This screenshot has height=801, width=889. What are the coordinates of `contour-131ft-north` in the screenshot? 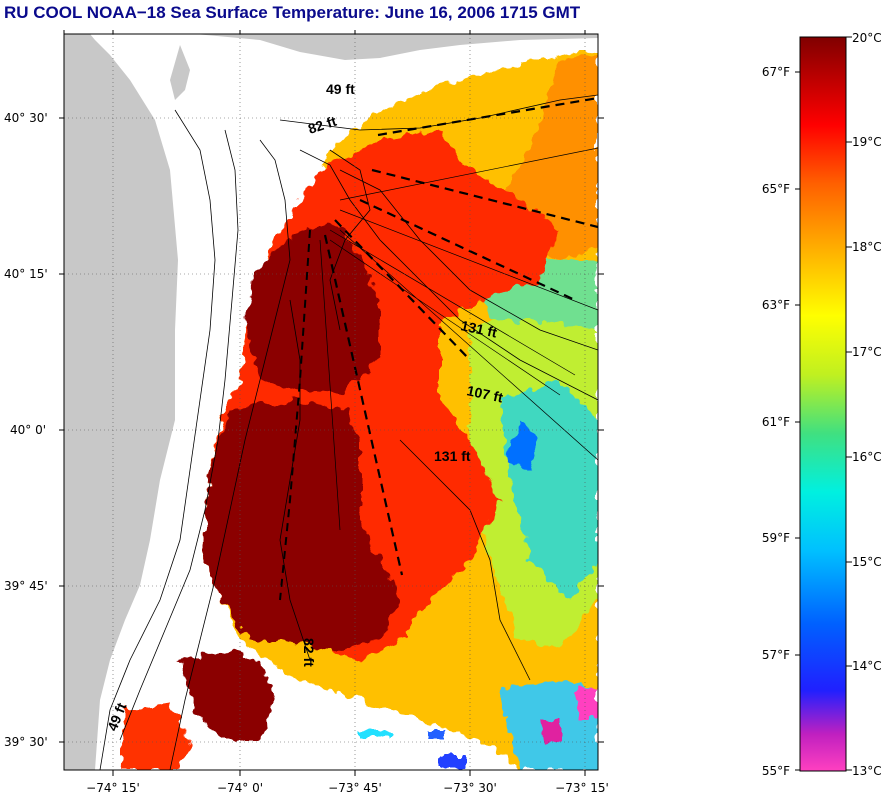 It's located at (468, 260).